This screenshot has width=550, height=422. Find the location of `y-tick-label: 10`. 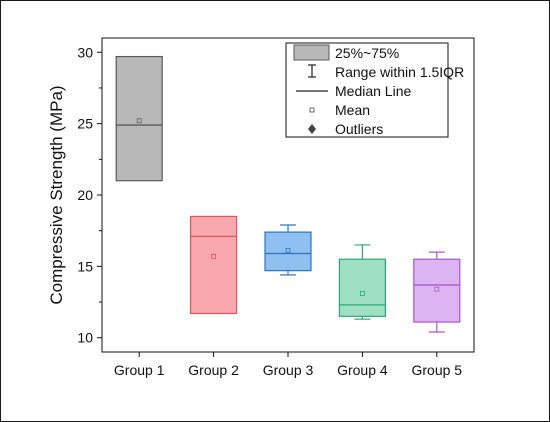

y-tick-label: 10 is located at coordinates (85, 338).